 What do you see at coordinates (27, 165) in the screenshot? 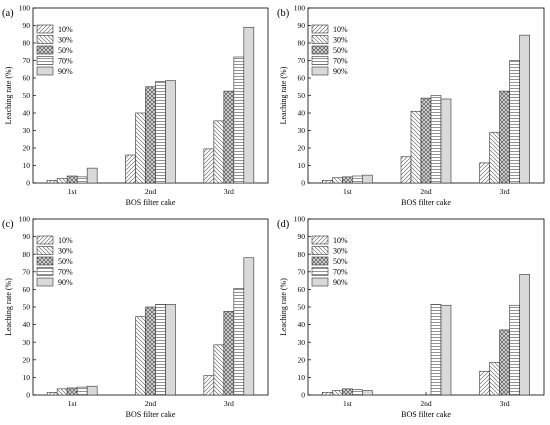
I see `y-tick-label: 10` at bounding box center [27, 165].